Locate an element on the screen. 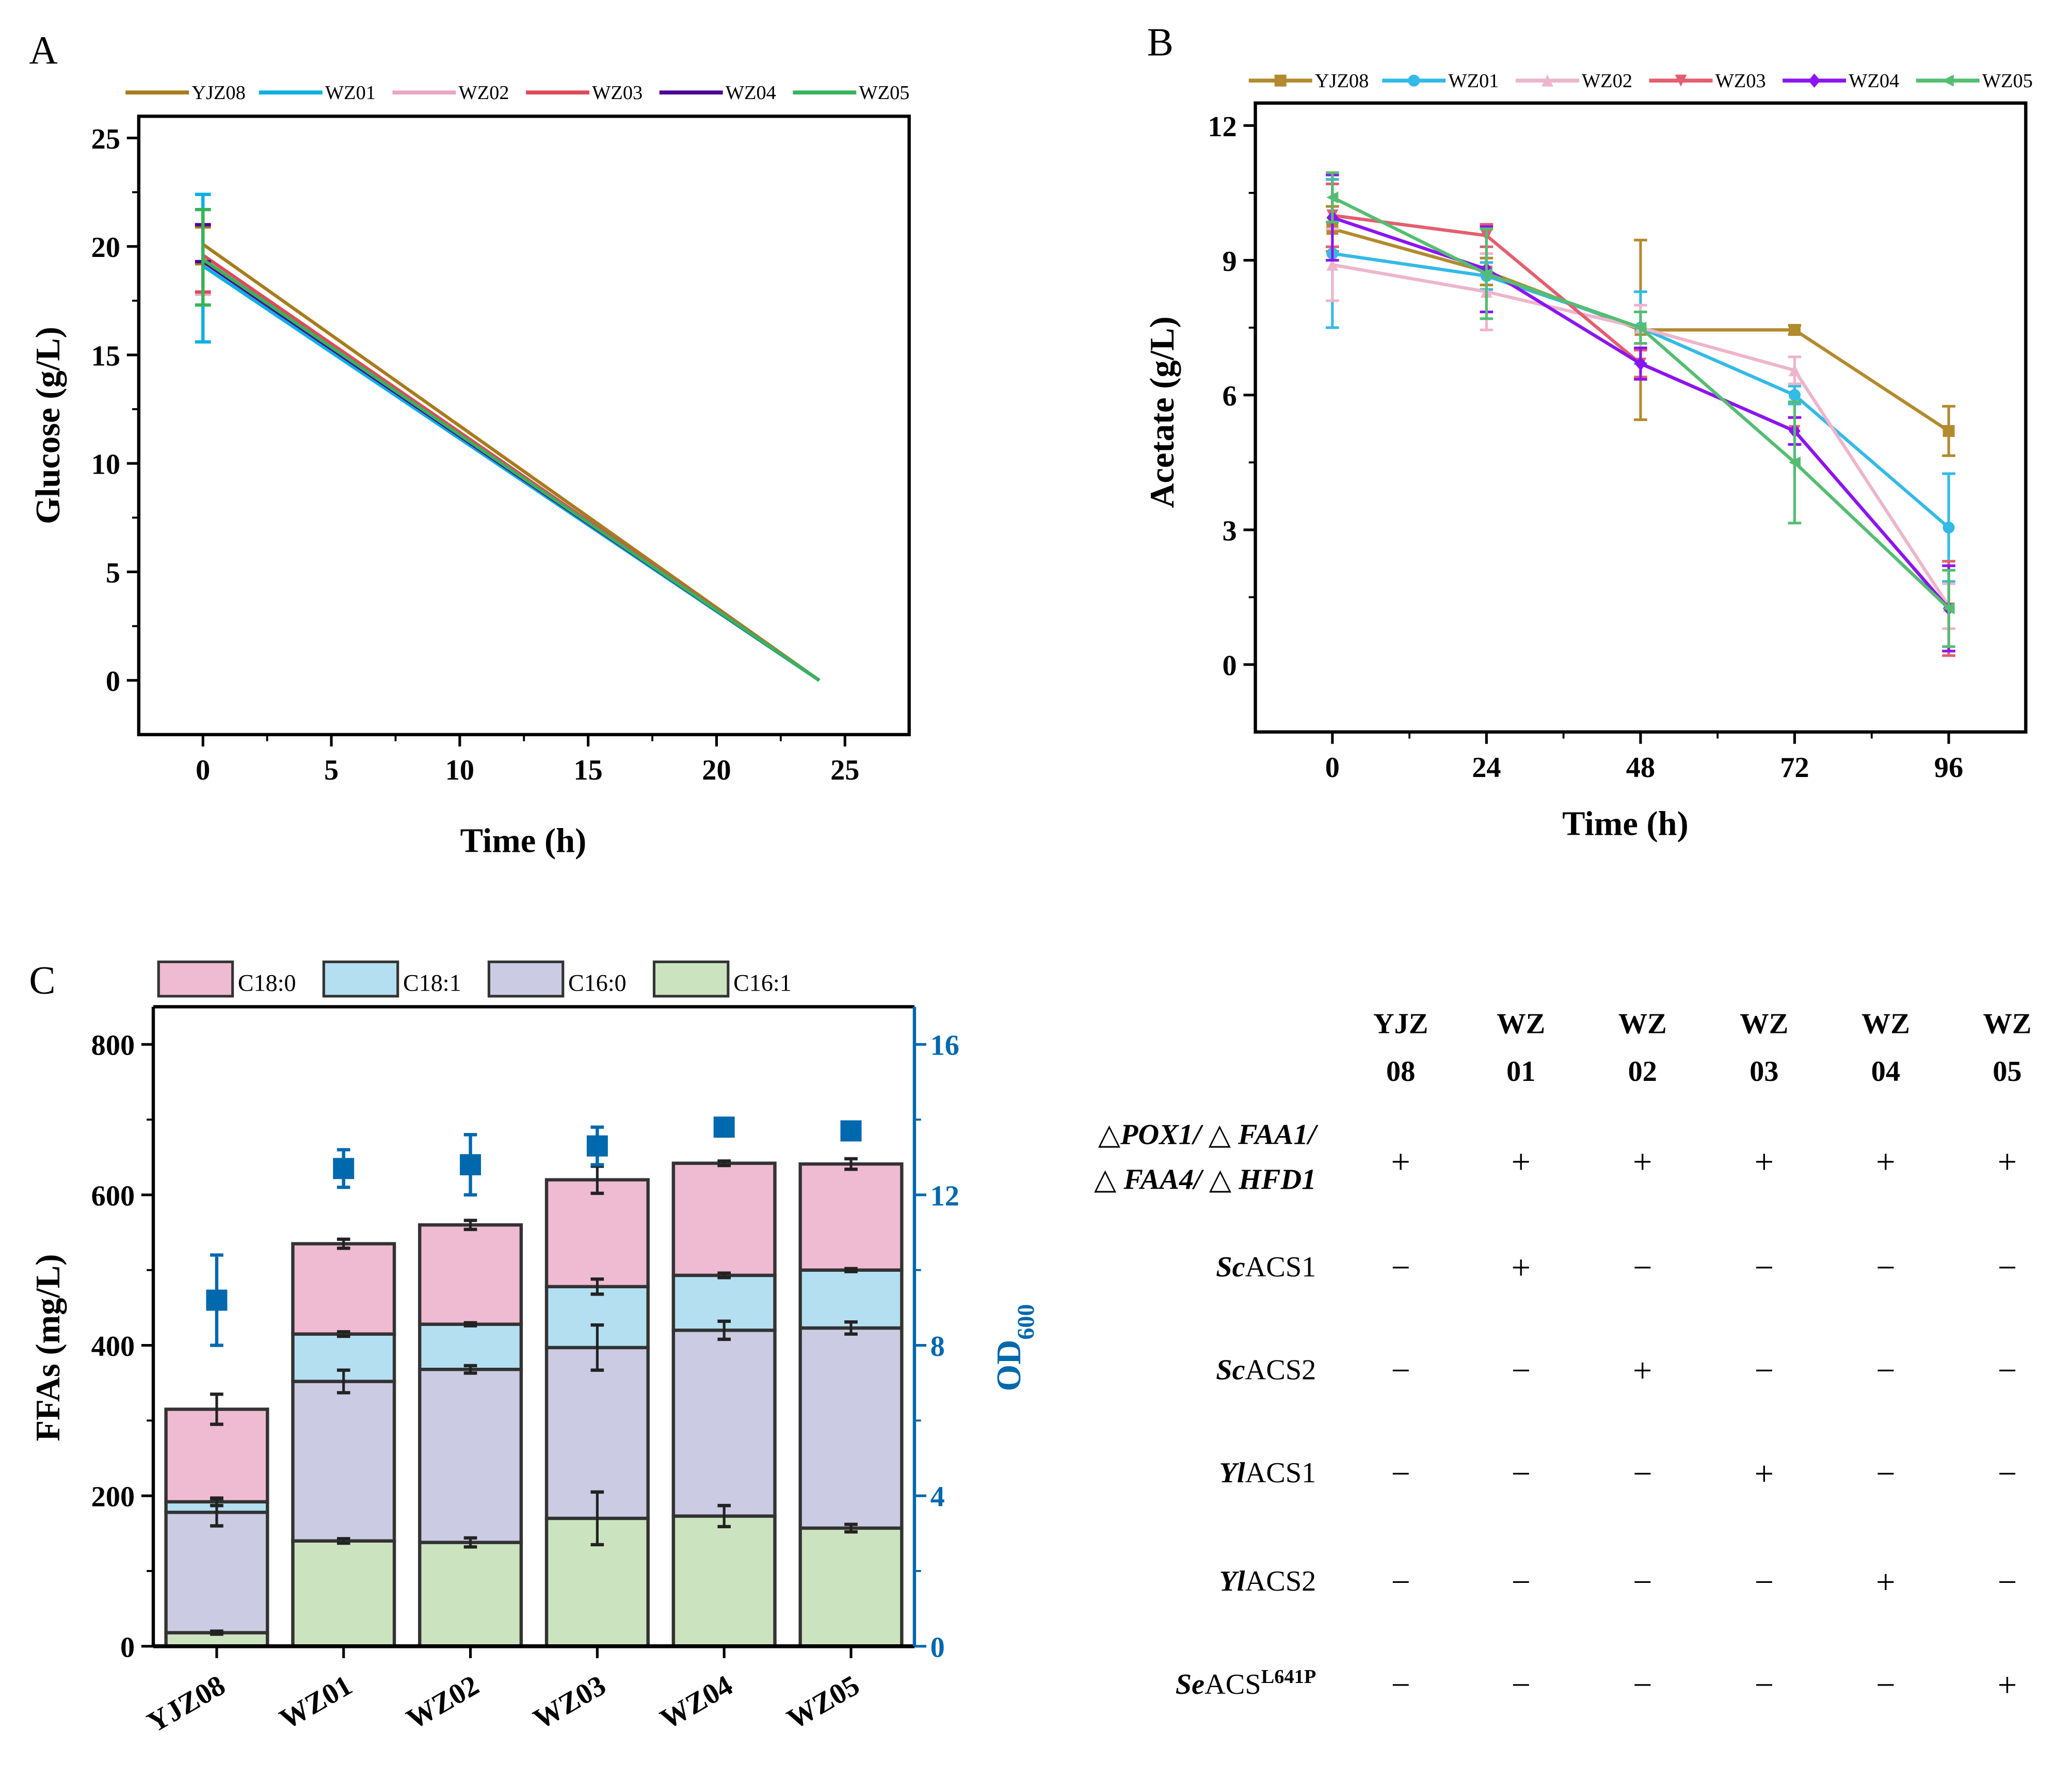  column-header-line2: 01 is located at coordinates (1521, 1072).